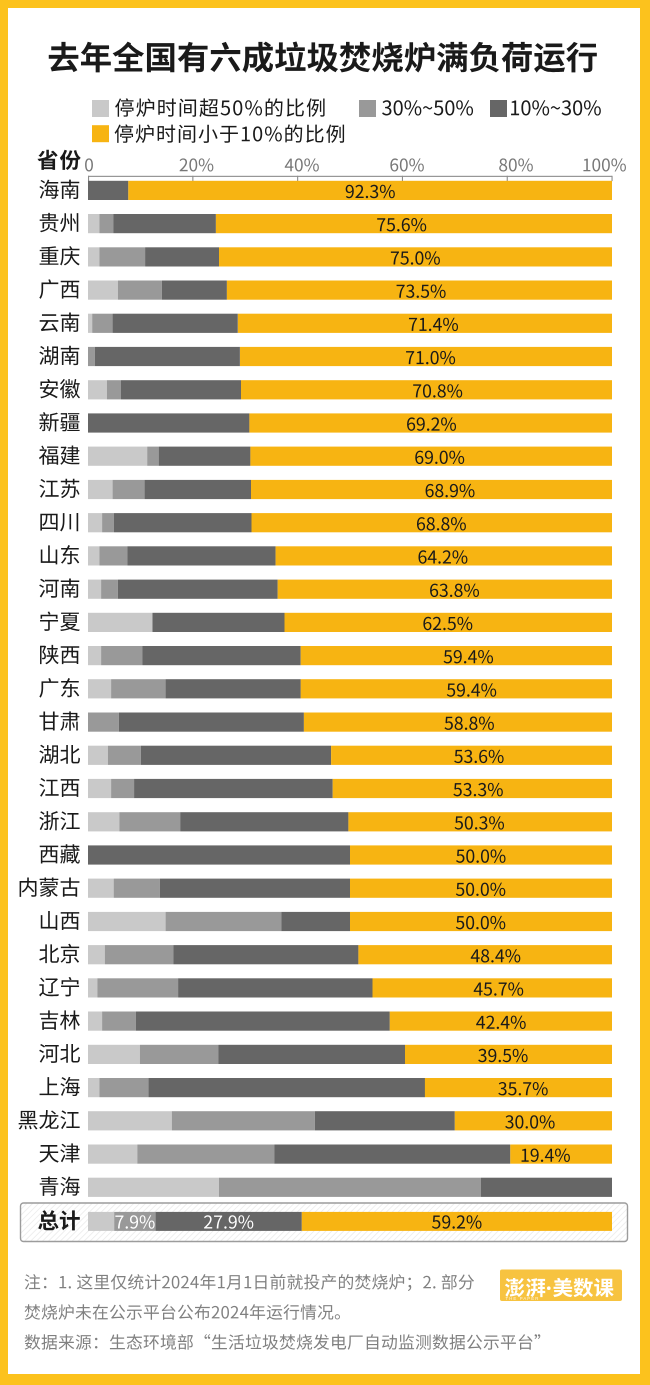 Image resolution: width=650 pixels, height=1385 pixels. I want to click on svg-text: THE PAPER, so click(523, 1298).